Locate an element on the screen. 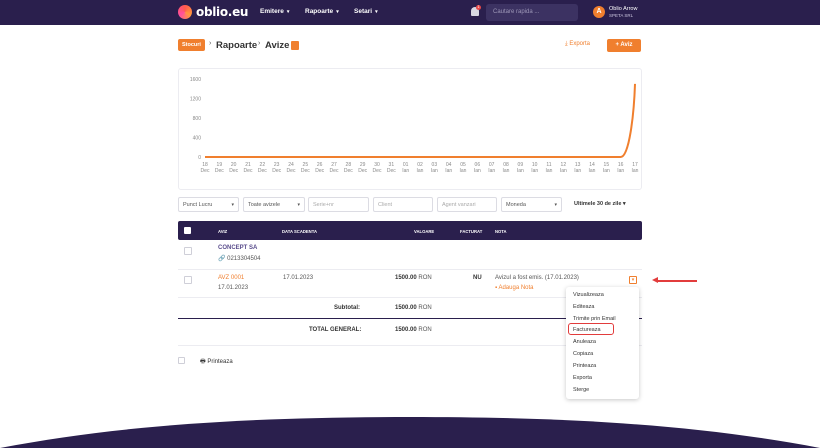 The image size is (820, 448). x-tick-label: 29 is located at coordinates (363, 165).